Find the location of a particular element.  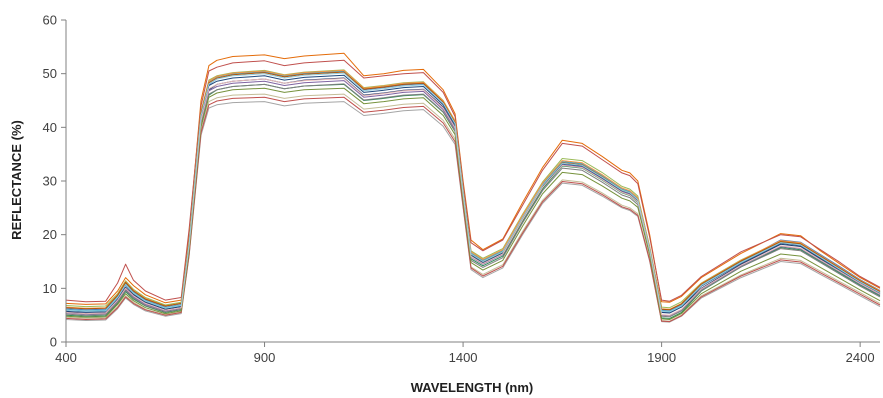

x-tick-label: 1900 is located at coordinates (661, 357).